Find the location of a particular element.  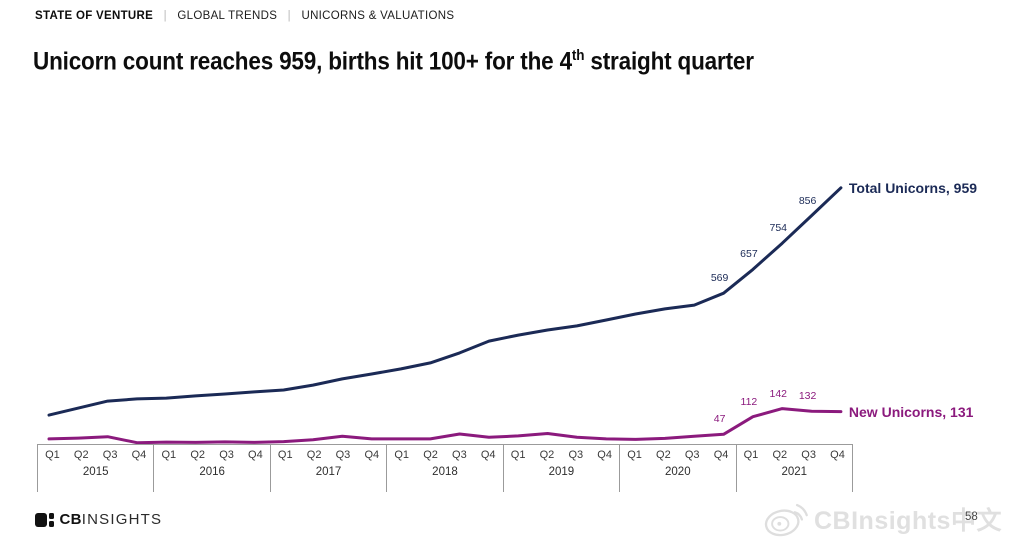

year-tick-label: 2015 is located at coordinates (95, 472).